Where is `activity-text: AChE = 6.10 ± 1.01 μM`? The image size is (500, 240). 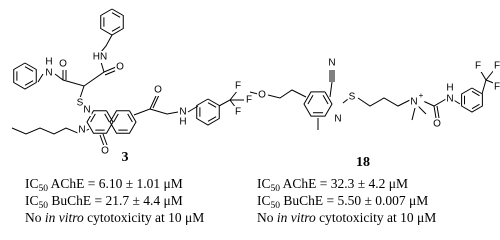
activity-text: AChE = 6.10 ± 1.01 μM is located at coordinates (115, 183).